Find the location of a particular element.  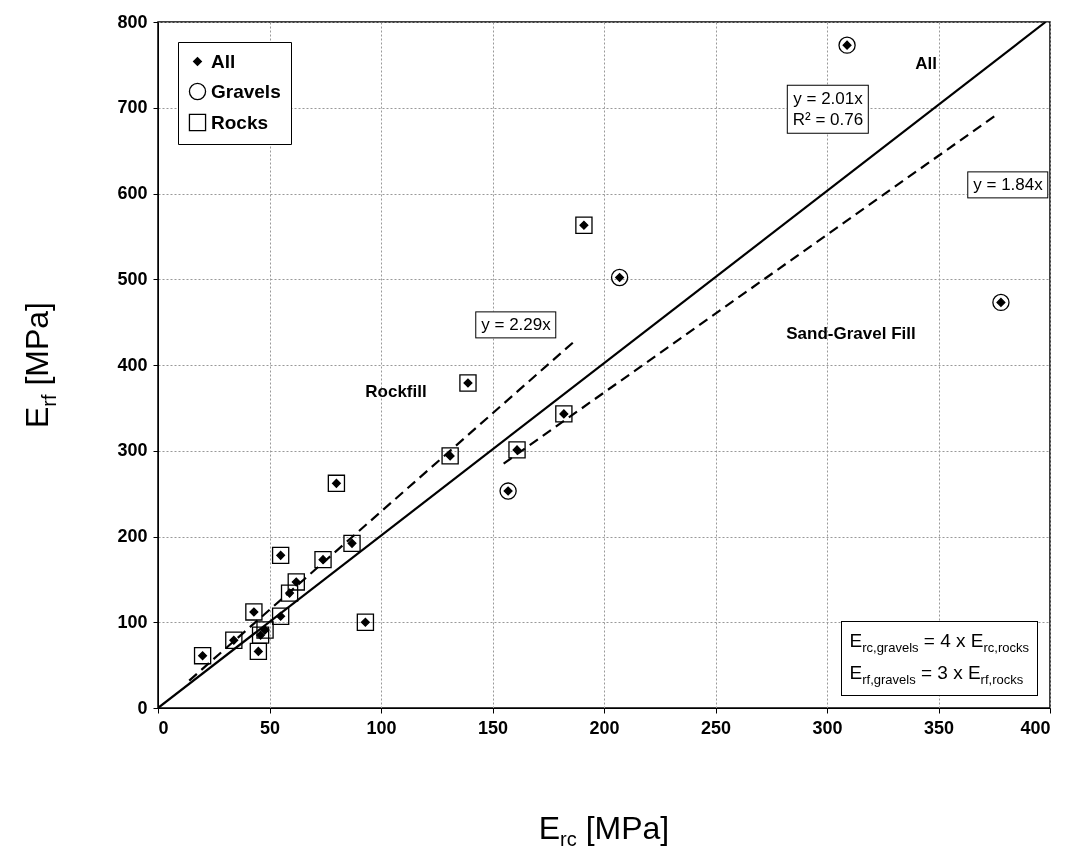

annotation: Rockfill is located at coordinates (396, 392).